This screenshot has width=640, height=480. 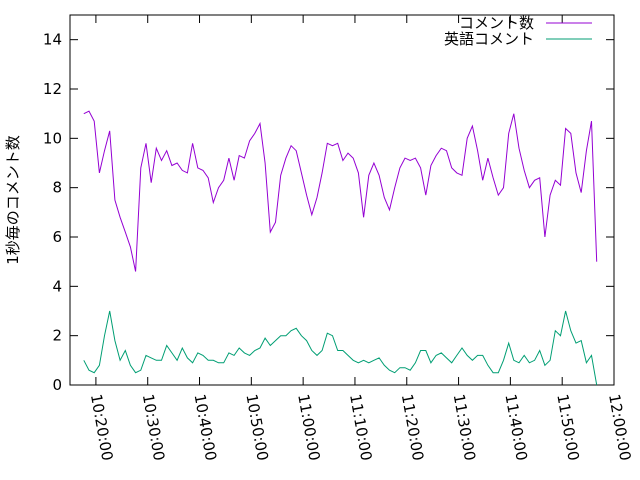 I want to click on y-axis-label: 1秒毎のコメント数, so click(x=13, y=200).